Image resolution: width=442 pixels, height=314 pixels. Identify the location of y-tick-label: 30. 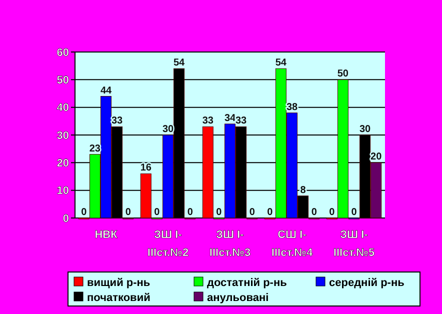
(62, 136).